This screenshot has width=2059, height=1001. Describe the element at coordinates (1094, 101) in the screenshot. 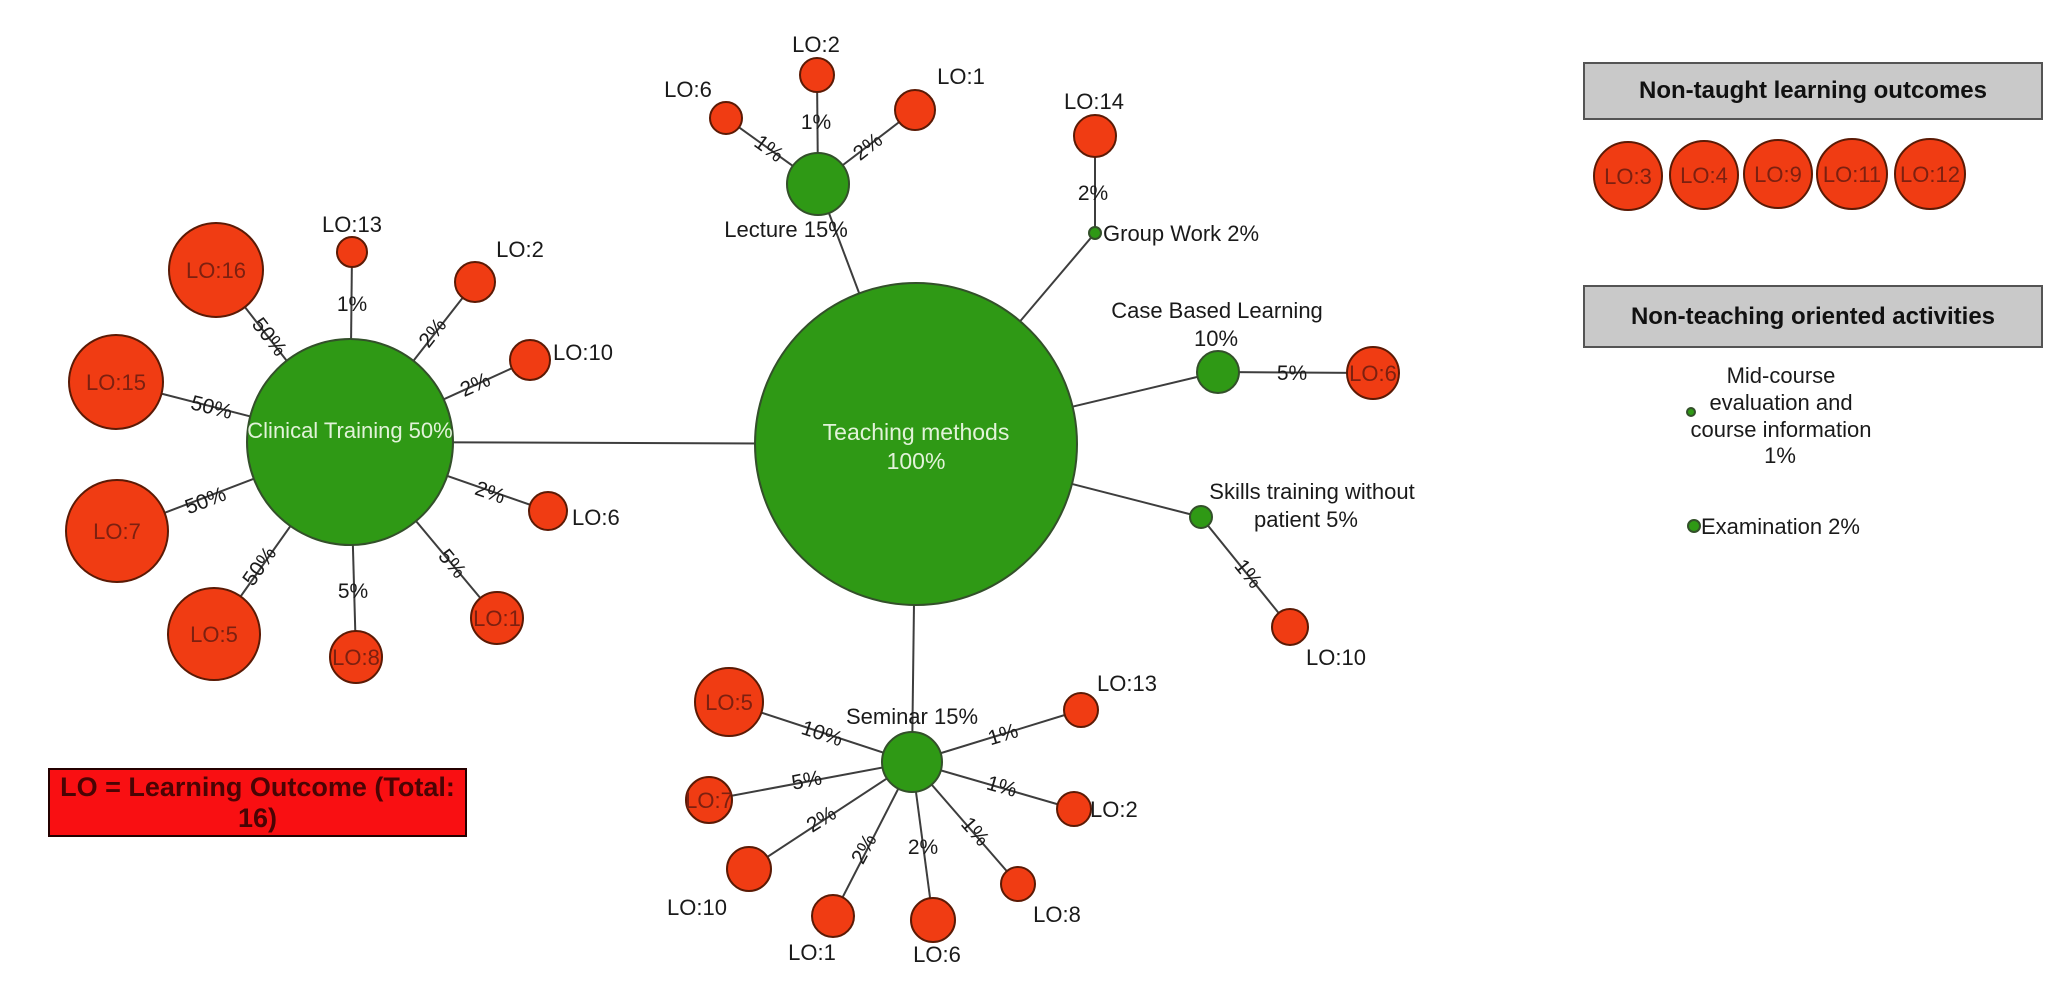

I see `label-groupwork-lo14: LO:14` at that location.